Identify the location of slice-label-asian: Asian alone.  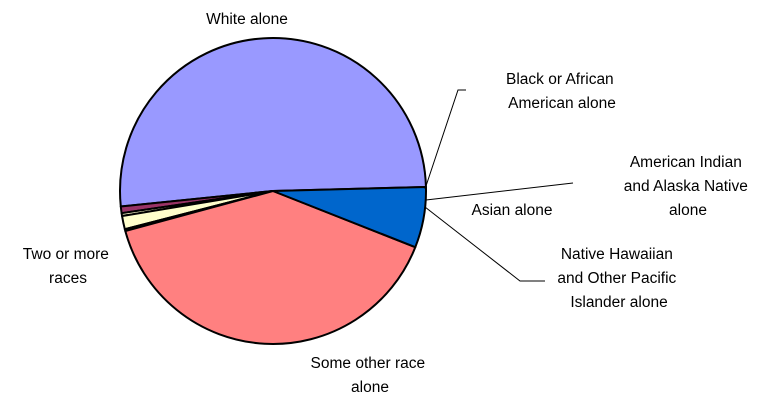
(511, 210).